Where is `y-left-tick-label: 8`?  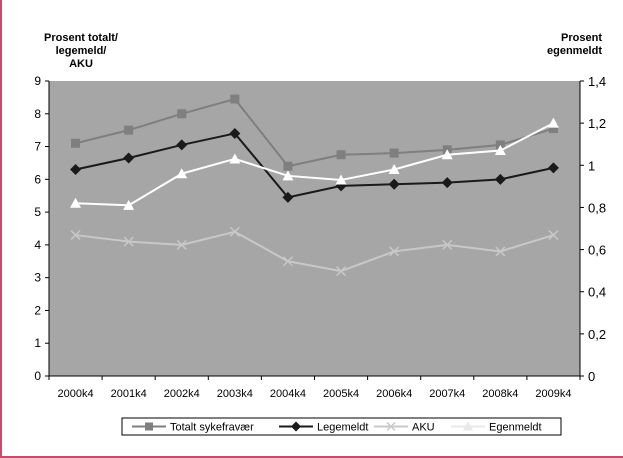
y-left-tick-label: 8 is located at coordinates (37, 114).